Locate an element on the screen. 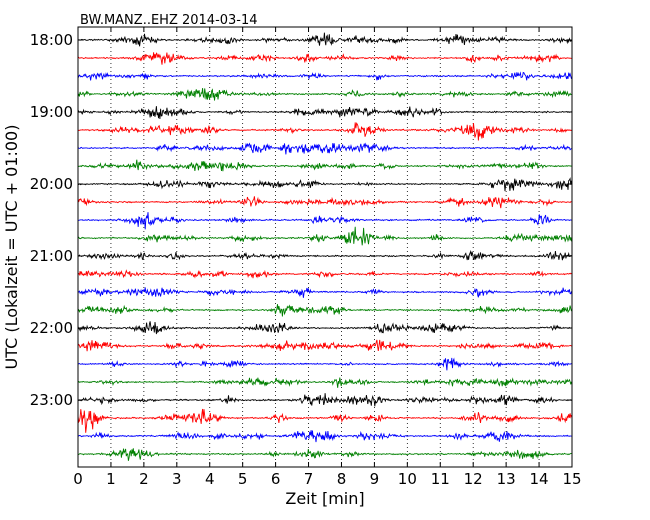 Image resolution: width=650 pixels, height=520 pixels. y-axis-label: UTC (Lokalzeit = UTC + 01:00) is located at coordinates (11, 247).